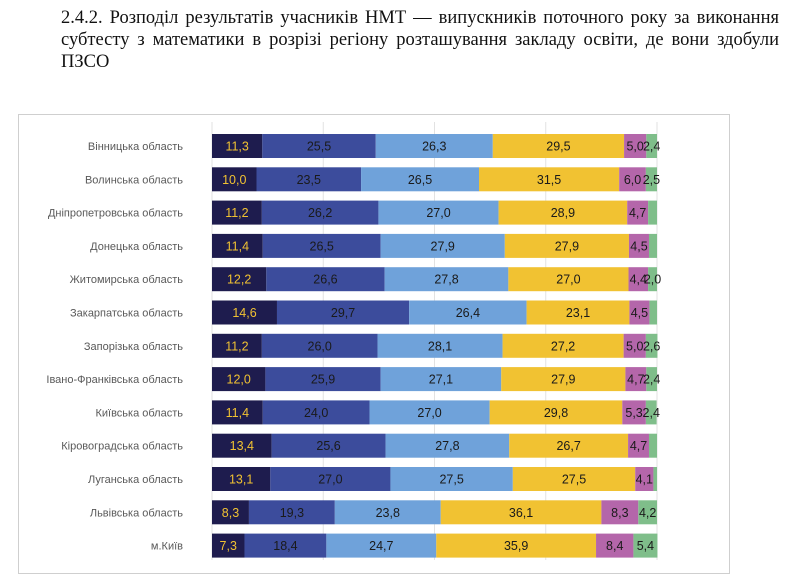  Describe the element at coordinates (568, 446) in the screenshot. I see `data-label: 26,7` at that location.